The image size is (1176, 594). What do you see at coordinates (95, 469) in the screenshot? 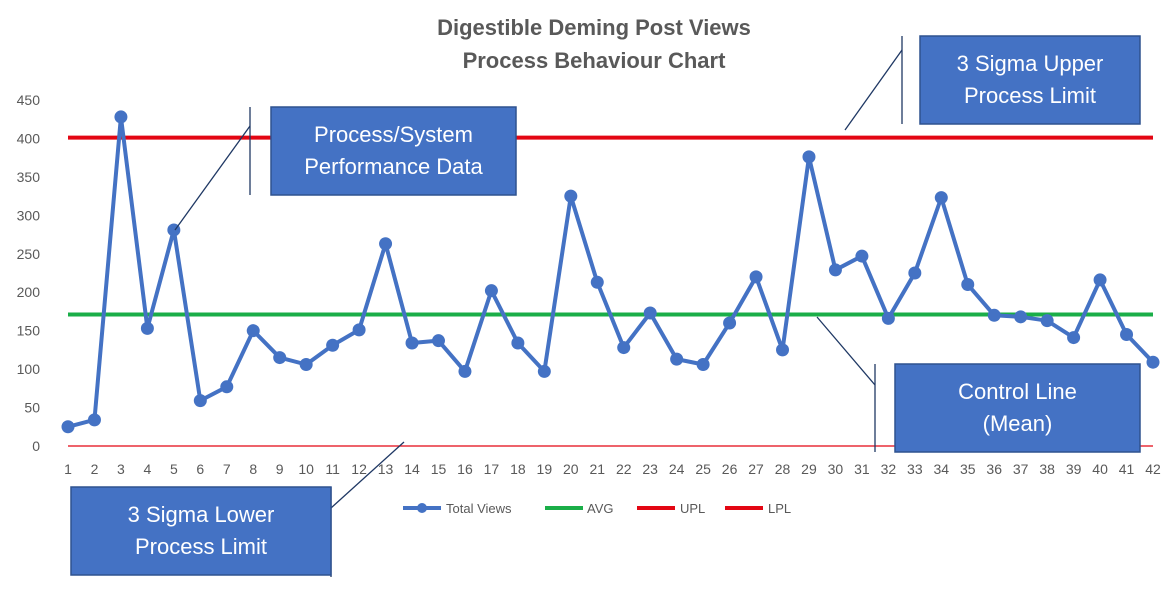
I see `x-tick-label: 2` at bounding box center [95, 469].